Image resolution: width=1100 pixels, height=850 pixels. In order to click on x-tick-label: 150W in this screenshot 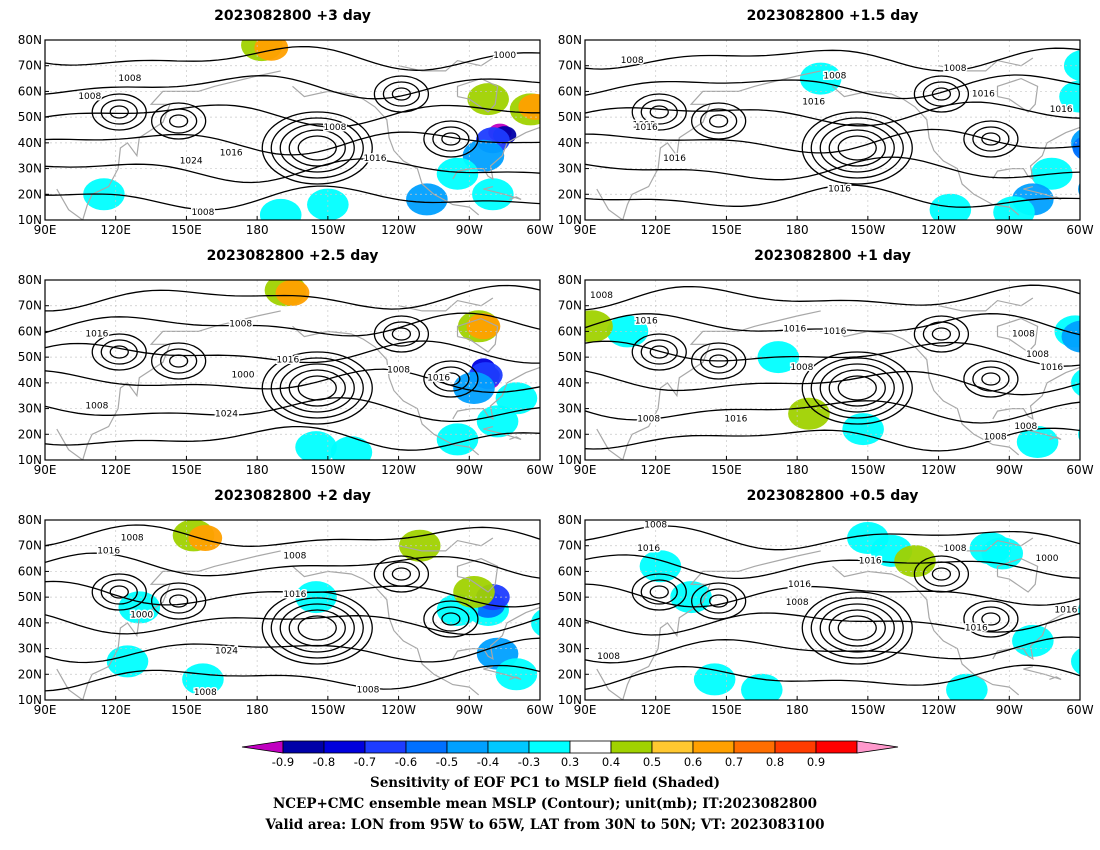, I will do `click(867, 710)`.